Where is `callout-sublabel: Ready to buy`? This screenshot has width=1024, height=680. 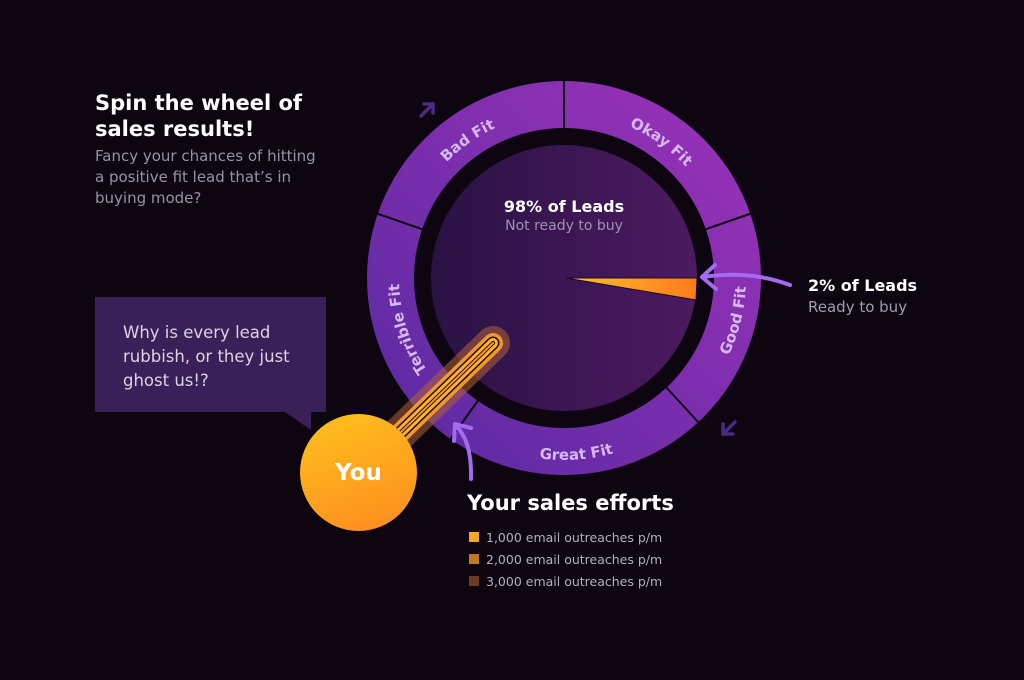 callout-sublabel: Ready to buy is located at coordinates (858, 307).